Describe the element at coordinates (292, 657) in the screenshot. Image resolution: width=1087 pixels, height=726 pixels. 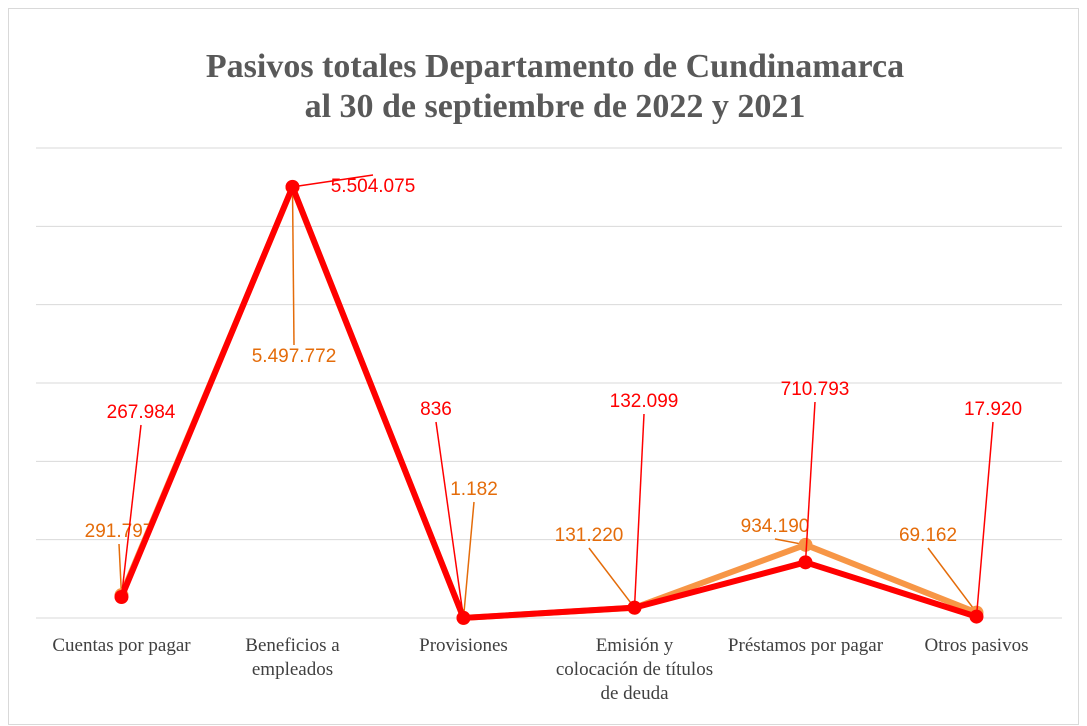
I see `x-tick-label: Beneficios a empleados` at that location.